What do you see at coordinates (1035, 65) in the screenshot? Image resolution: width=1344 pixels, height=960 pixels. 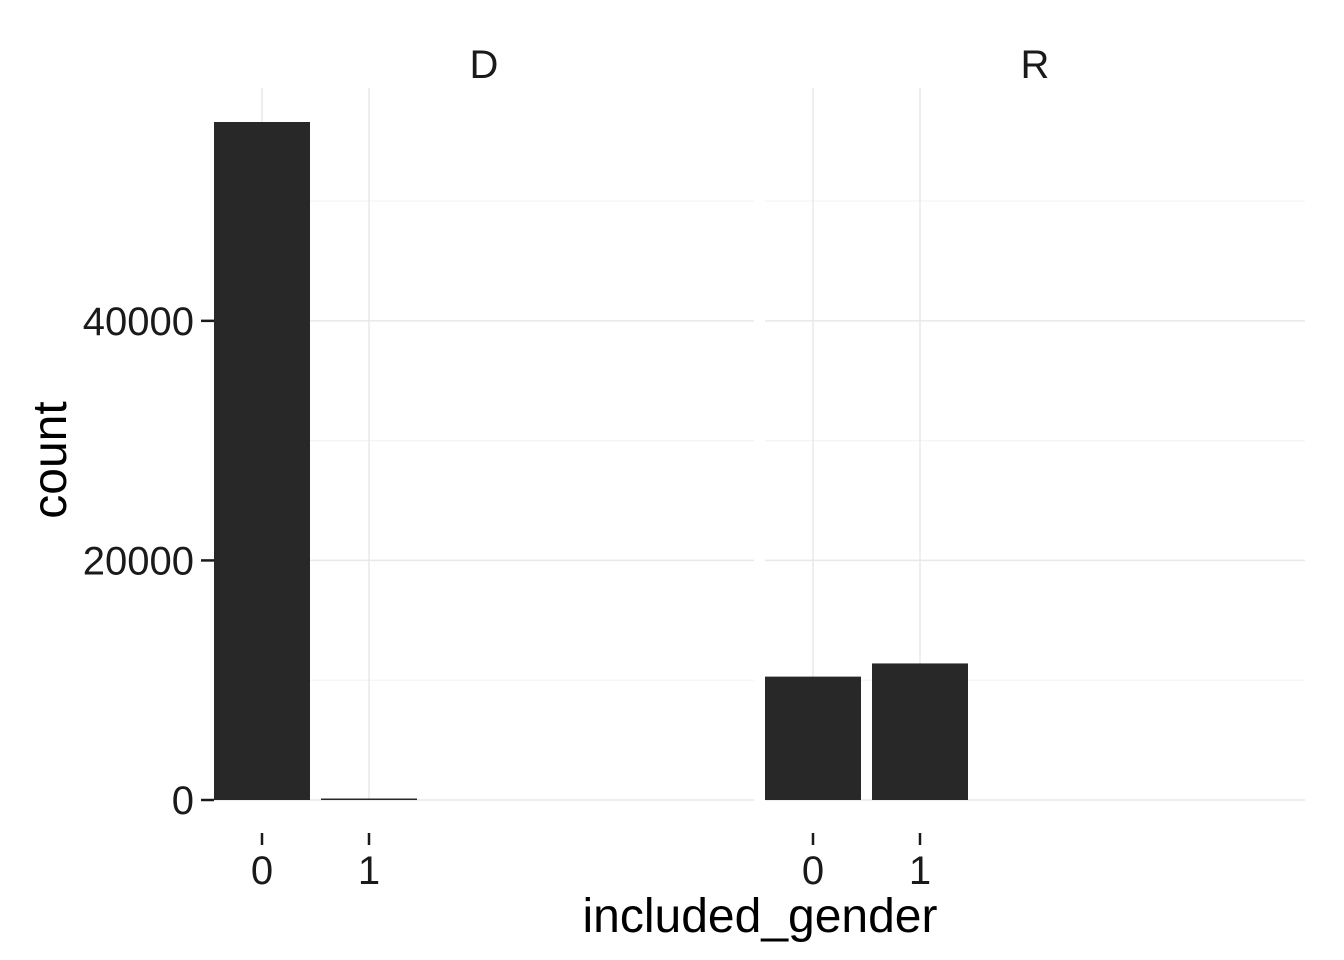 I see `facet-label-r: R` at bounding box center [1035, 65].